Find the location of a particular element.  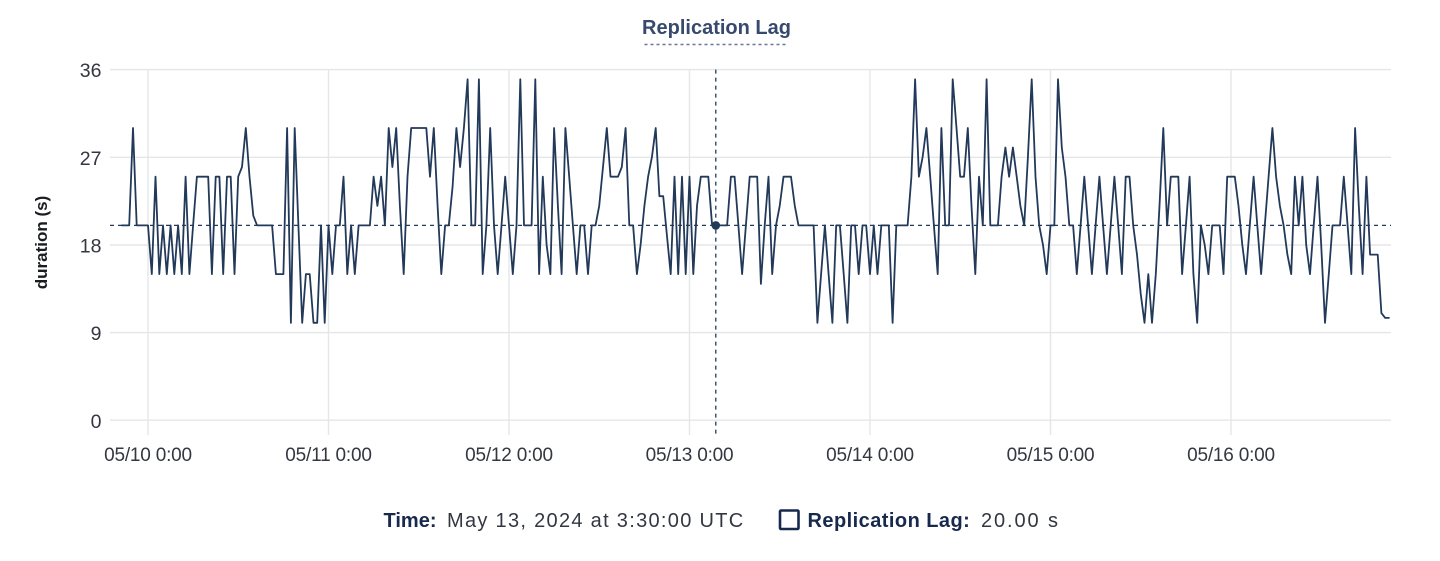

svg-text: 36 is located at coordinates (91, 71).